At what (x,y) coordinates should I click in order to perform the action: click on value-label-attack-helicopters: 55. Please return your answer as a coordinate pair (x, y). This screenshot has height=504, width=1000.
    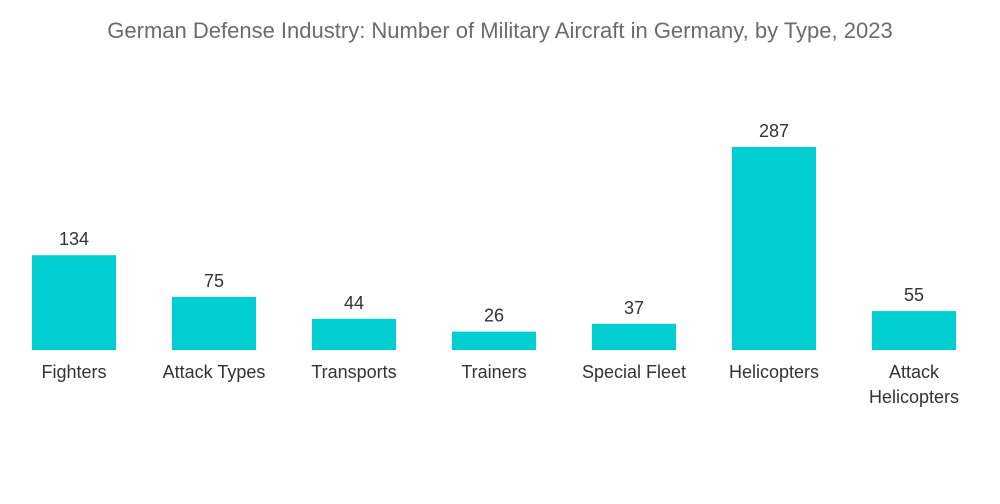
    Looking at the image, I should click on (914, 295).